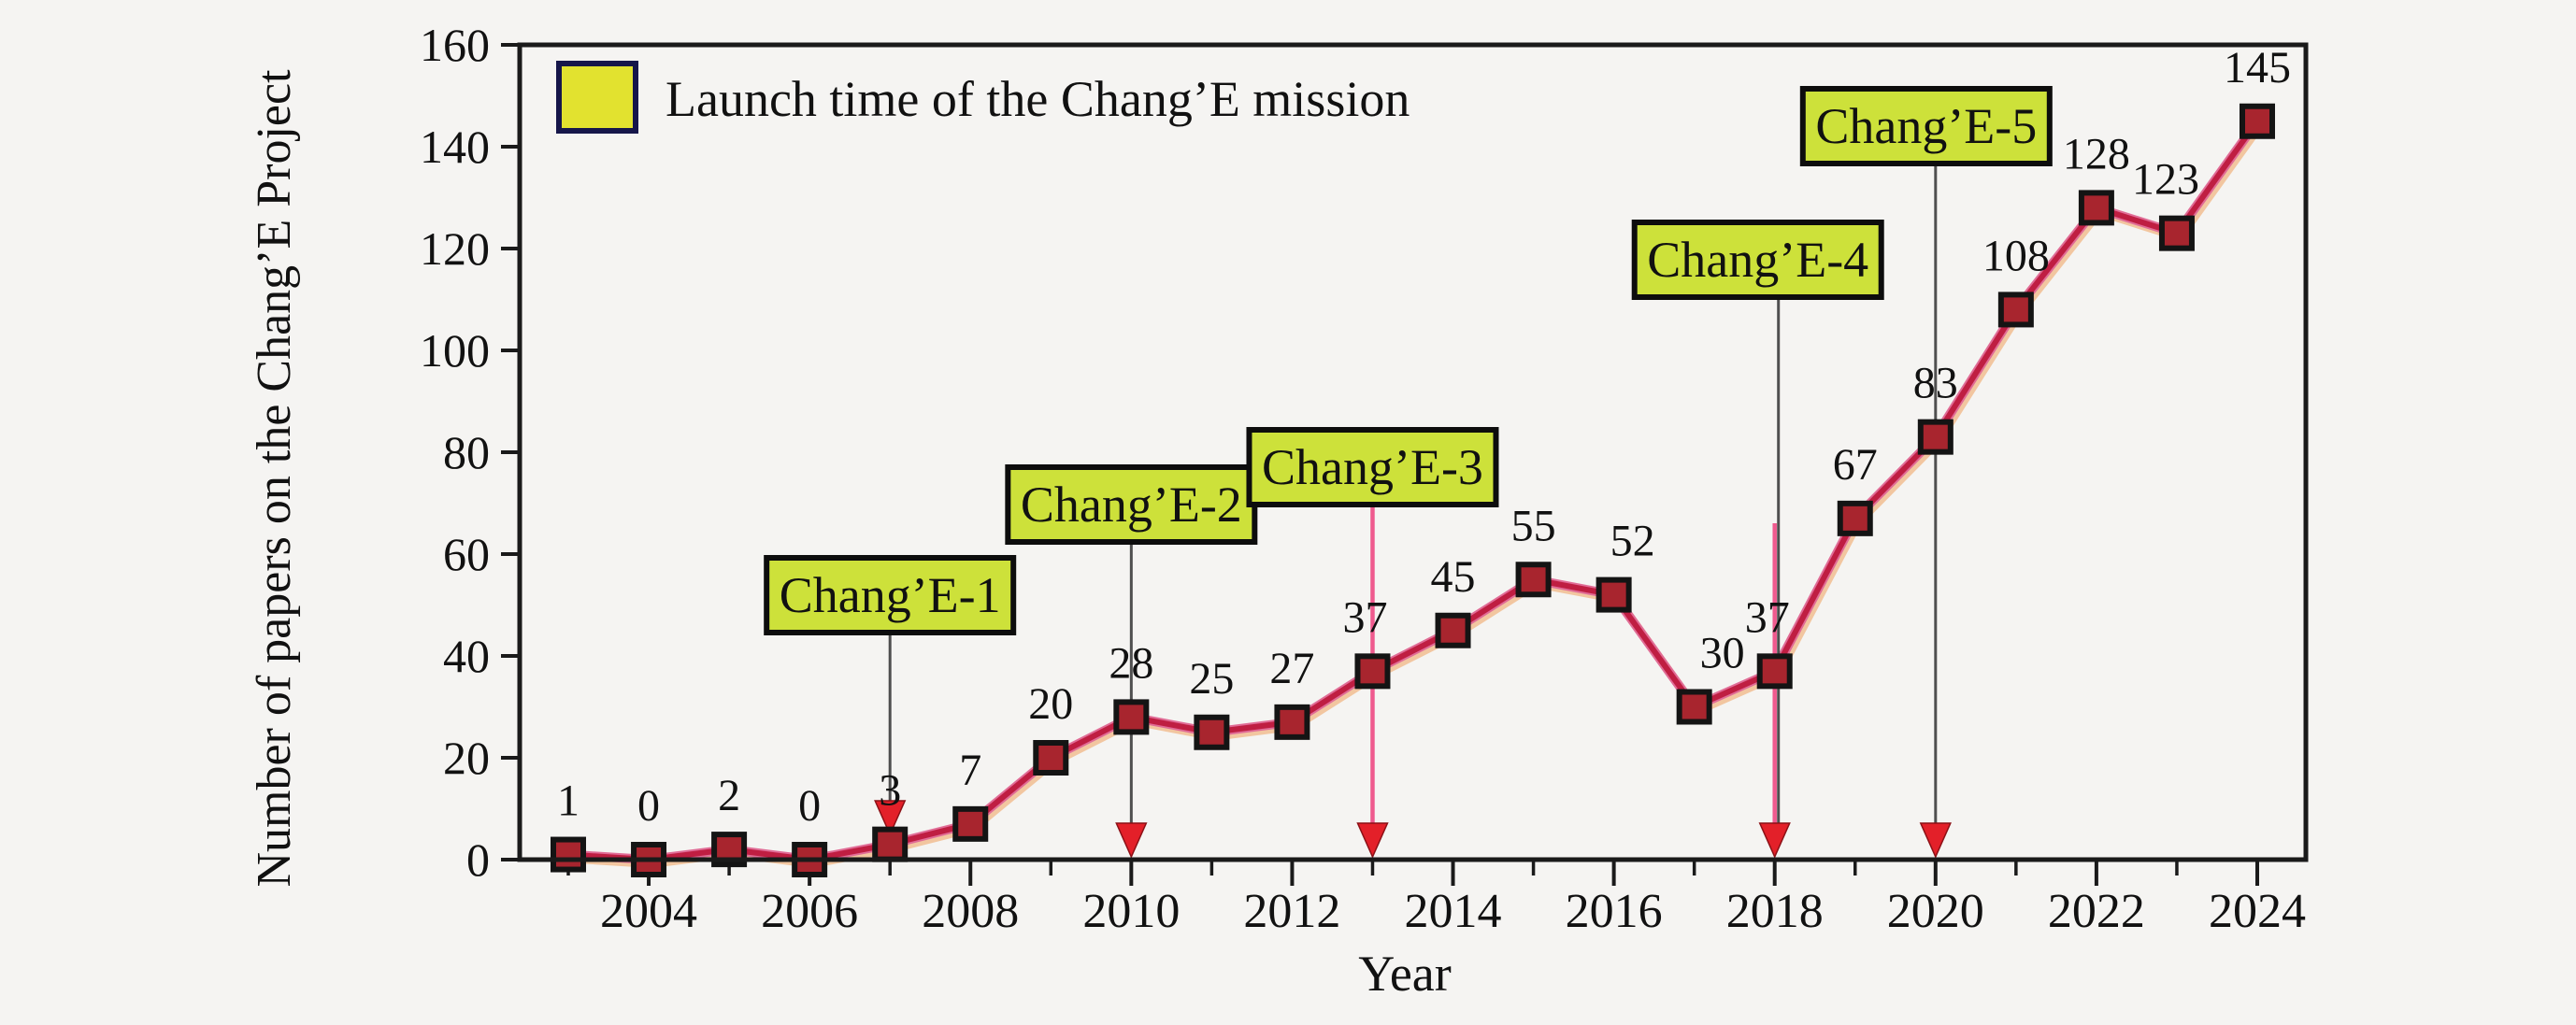  I want to click on marker-2011, so click(1212, 732).